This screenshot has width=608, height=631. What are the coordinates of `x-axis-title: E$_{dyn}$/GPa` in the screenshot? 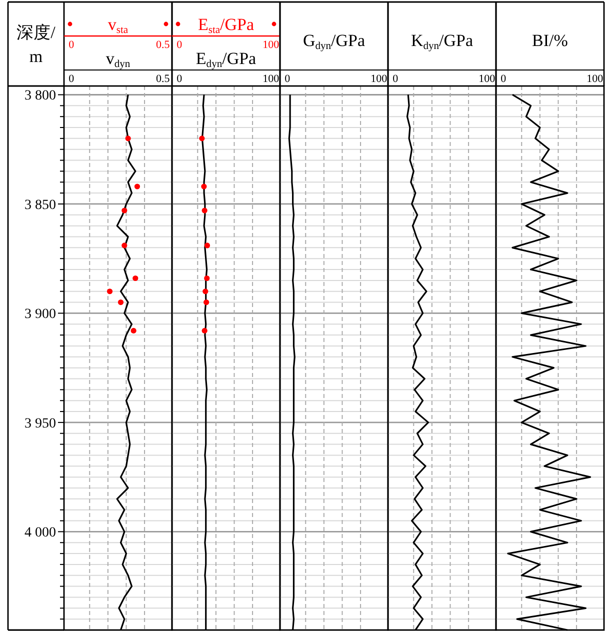 It's located at (226, 59).